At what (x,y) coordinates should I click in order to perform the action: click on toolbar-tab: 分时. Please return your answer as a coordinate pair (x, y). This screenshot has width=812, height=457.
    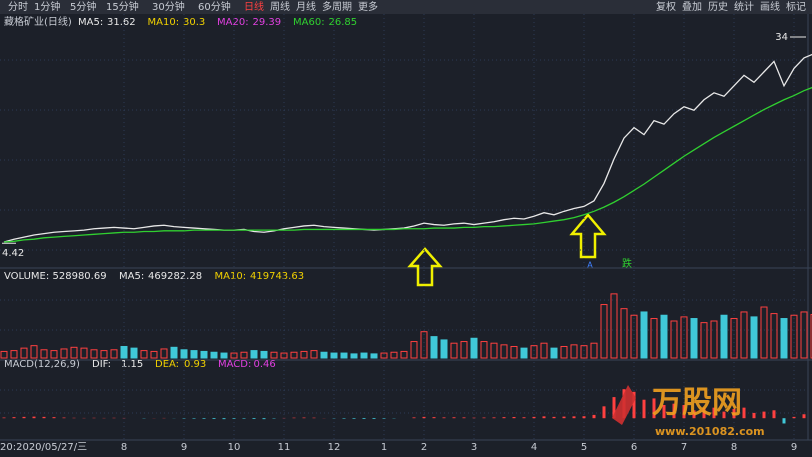
    Looking at the image, I should click on (18, 7).